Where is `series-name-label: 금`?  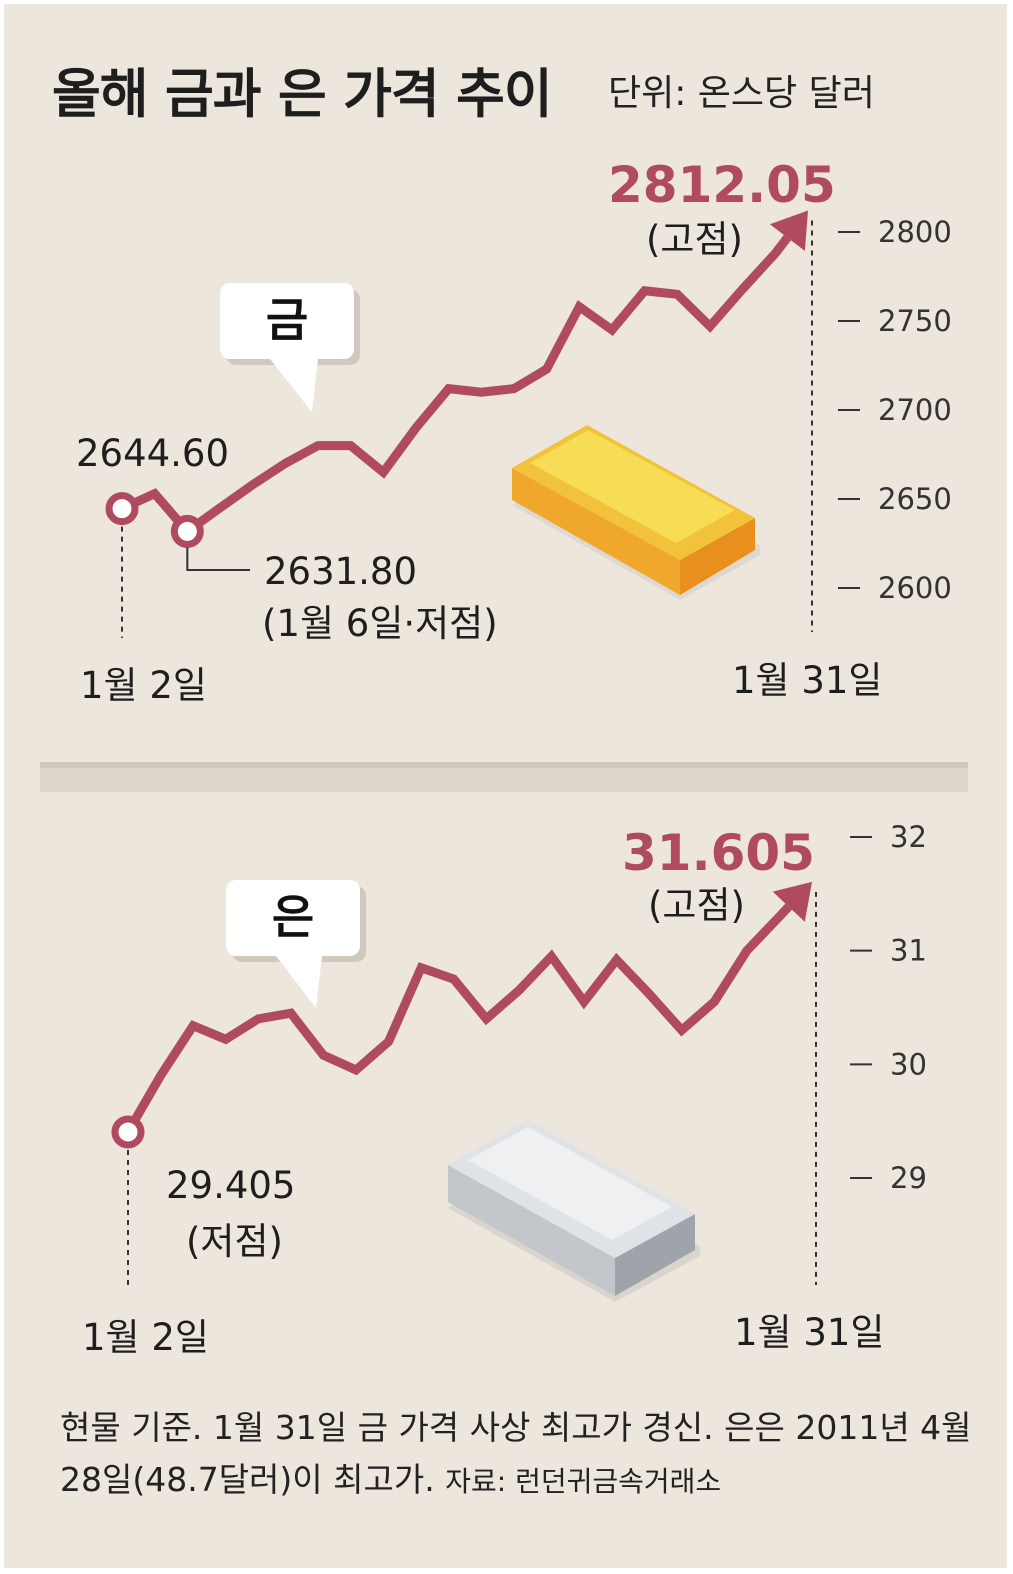
series-name-label: 금 is located at coordinates (287, 320).